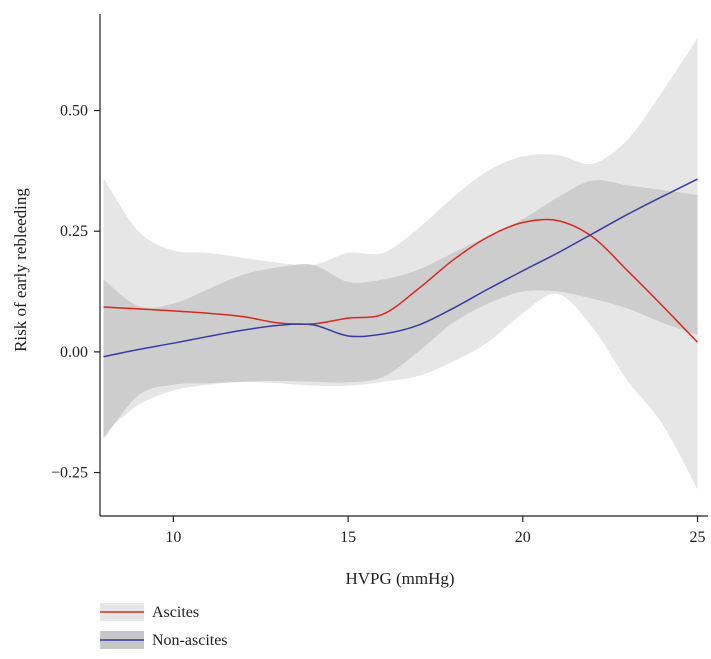 This screenshot has width=711, height=659. Describe the element at coordinates (435, 531) in the screenshot. I see `x-ticks: 10 15 20 25` at that location.